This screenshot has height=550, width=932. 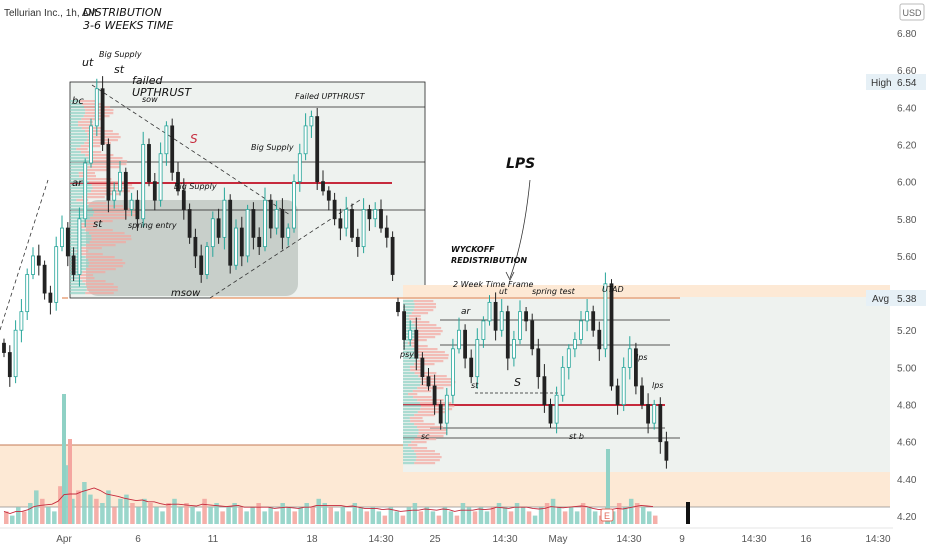 I want to click on high-marker-bg, so click(x=896, y=82).